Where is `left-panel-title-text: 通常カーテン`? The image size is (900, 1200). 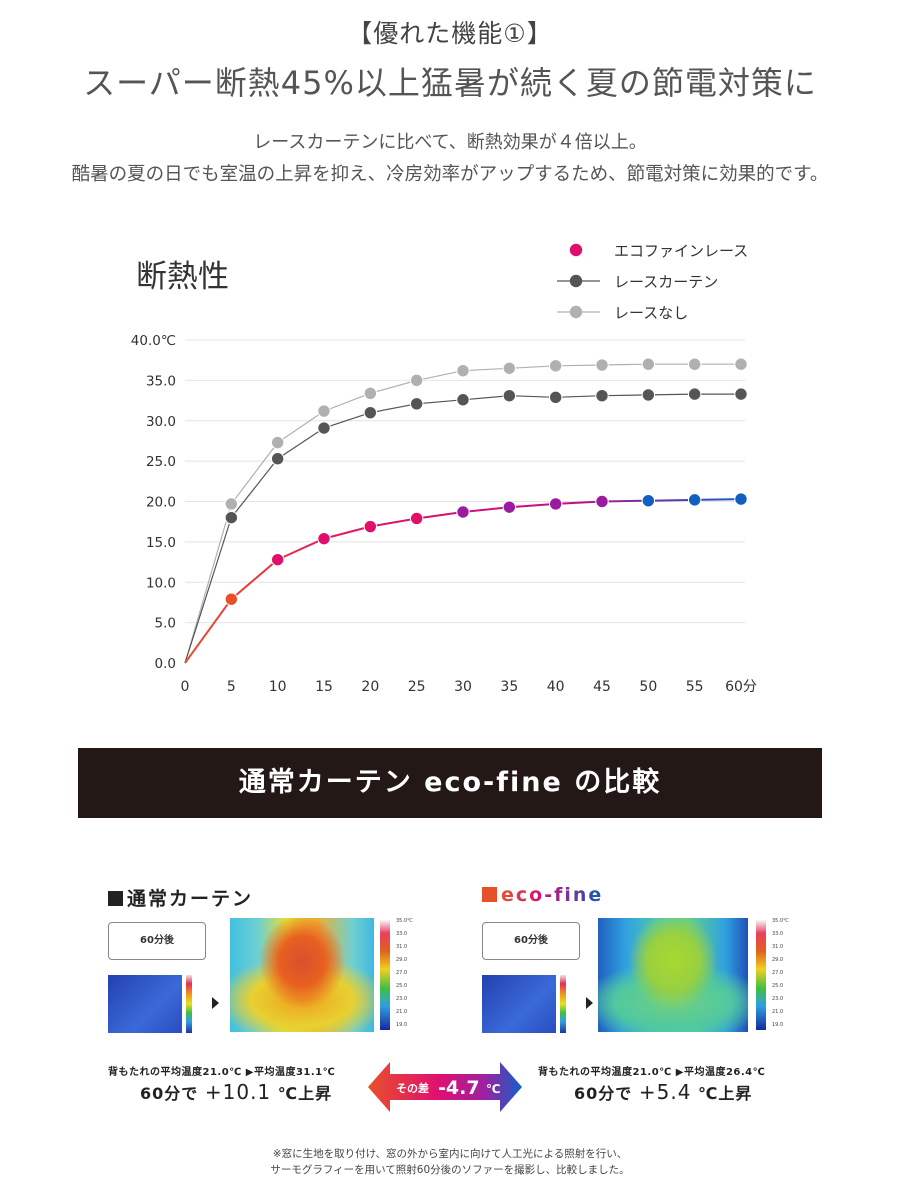
left-panel-title-text: 通常カーテン is located at coordinates (190, 899).